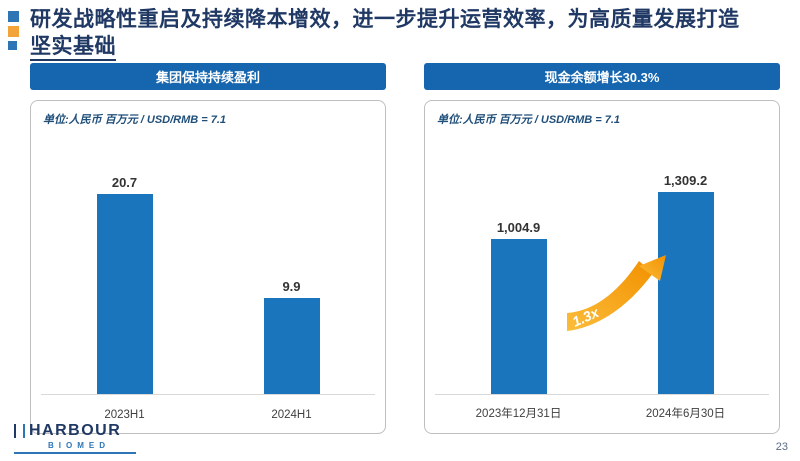  What do you see at coordinates (518, 414) in the screenshot?
I see `category-label: 2023年12月31日` at bounding box center [518, 414].